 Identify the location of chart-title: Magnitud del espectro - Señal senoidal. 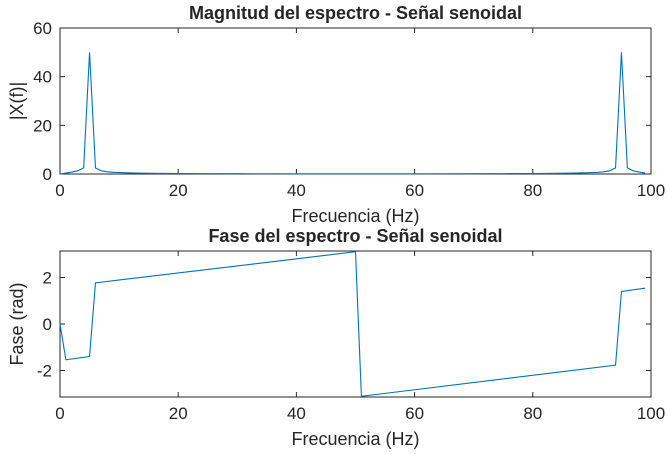
(355, 13).